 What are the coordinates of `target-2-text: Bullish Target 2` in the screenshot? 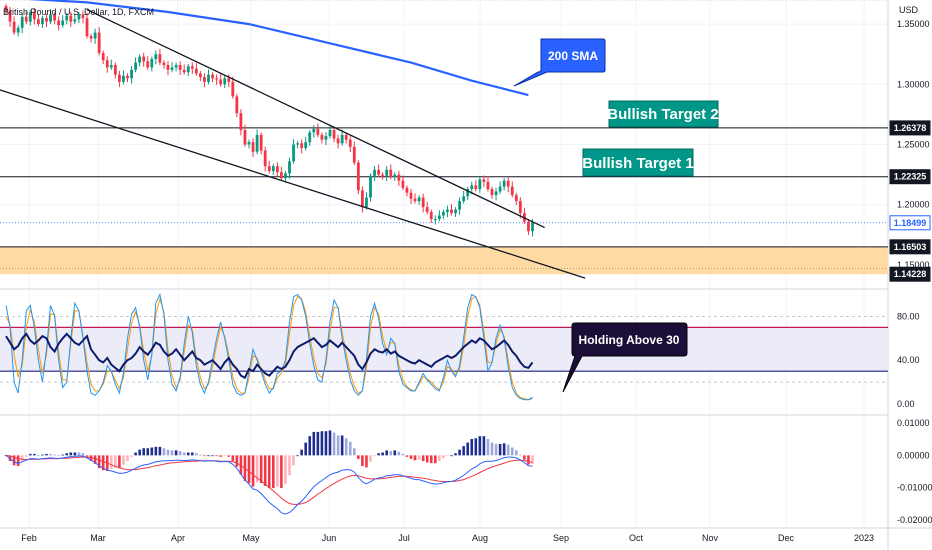 It's located at (662, 114).